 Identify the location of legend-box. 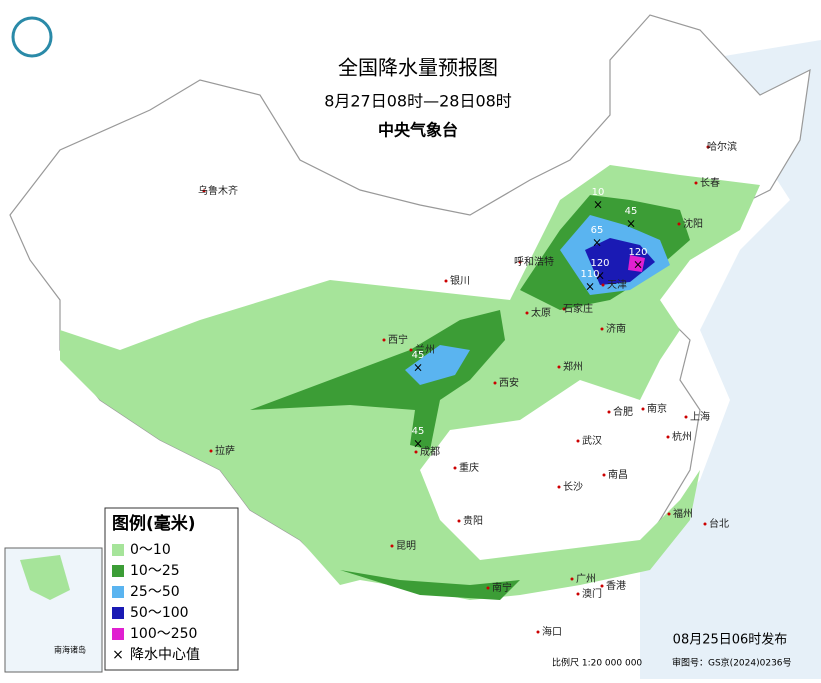
(171, 589).